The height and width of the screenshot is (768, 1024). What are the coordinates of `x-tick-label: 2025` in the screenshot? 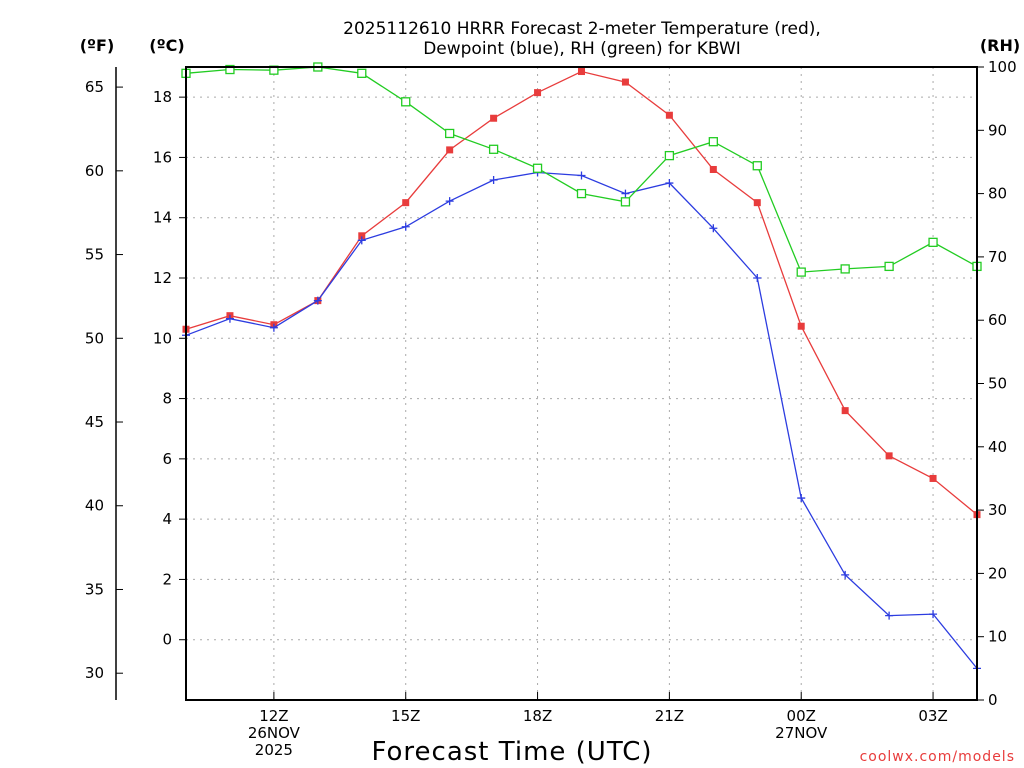 It's located at (274, 750).